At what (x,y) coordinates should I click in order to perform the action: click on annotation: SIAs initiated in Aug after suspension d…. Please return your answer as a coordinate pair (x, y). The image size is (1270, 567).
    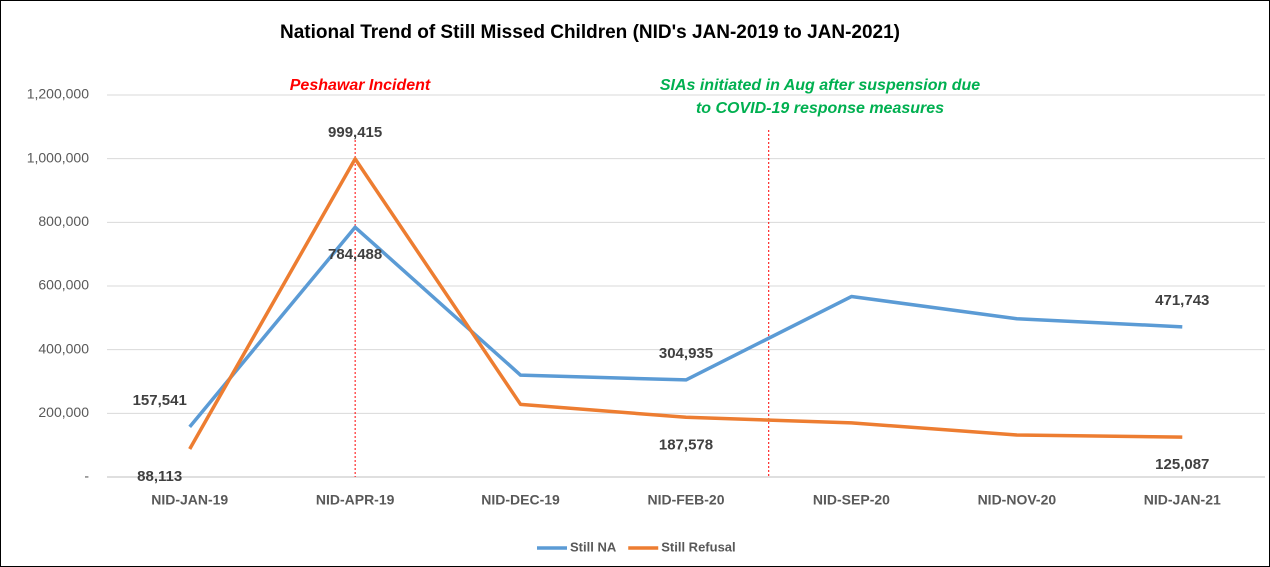
    Looking at the image, I should click on (820, 85).